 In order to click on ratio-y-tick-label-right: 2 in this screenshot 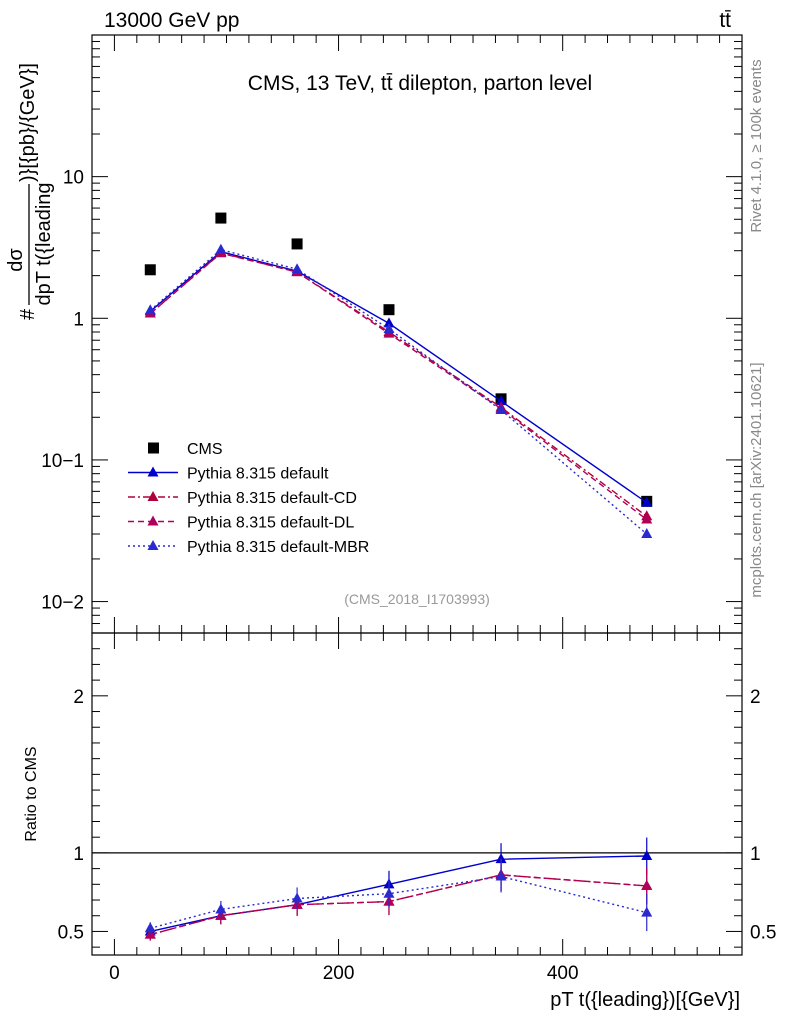, I will do `click(755, 697)`.